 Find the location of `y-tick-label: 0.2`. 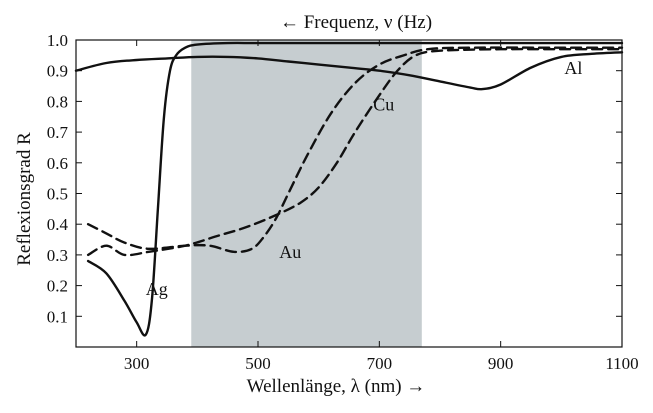

y-tick-label: 0.2 is located at coordinates (57, 286).